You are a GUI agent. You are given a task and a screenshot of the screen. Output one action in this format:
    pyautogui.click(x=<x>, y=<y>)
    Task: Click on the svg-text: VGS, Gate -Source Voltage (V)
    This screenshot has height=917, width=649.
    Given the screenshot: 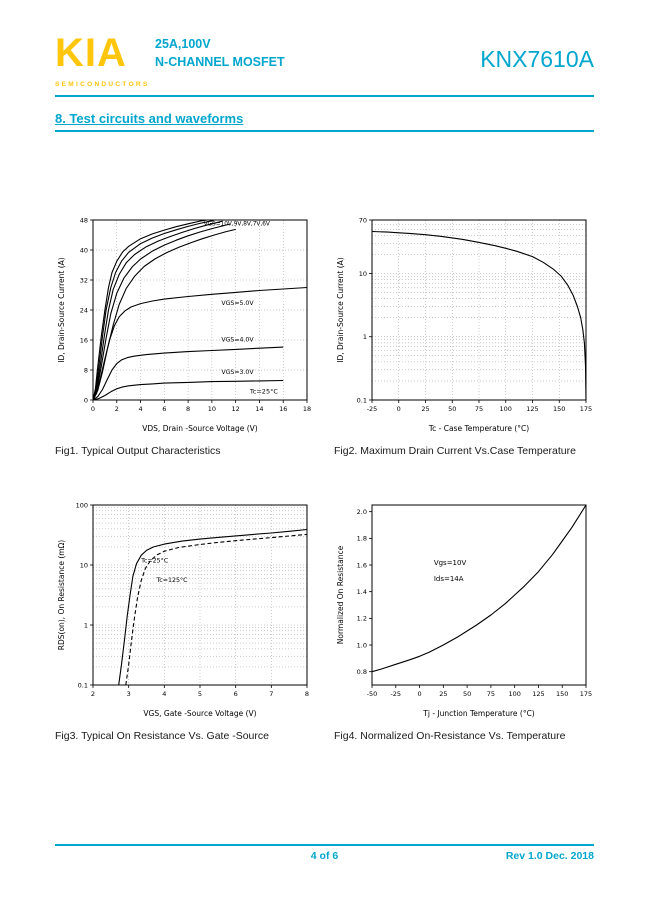 What is the action you would take?
    pyautogui.click(x=199, y=713)
    